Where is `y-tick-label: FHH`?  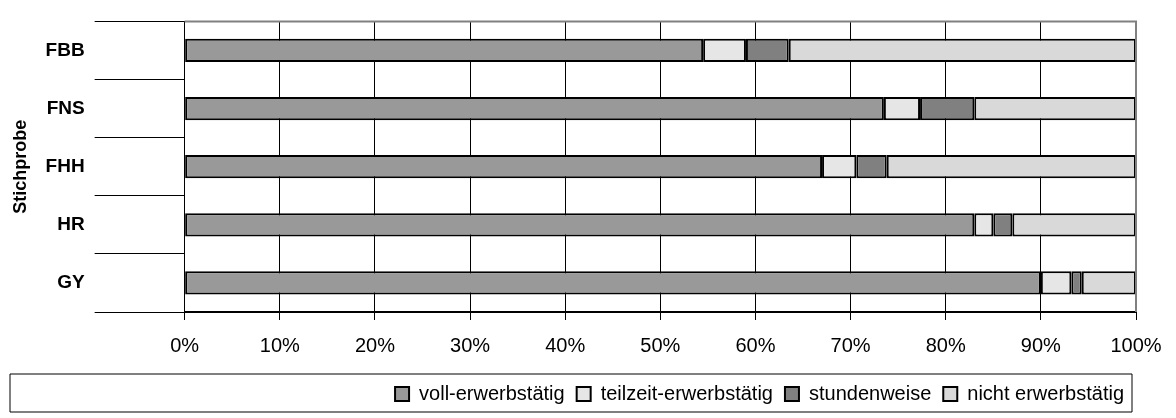 y-tick-label: FHH is located at coordinates (65, 165).